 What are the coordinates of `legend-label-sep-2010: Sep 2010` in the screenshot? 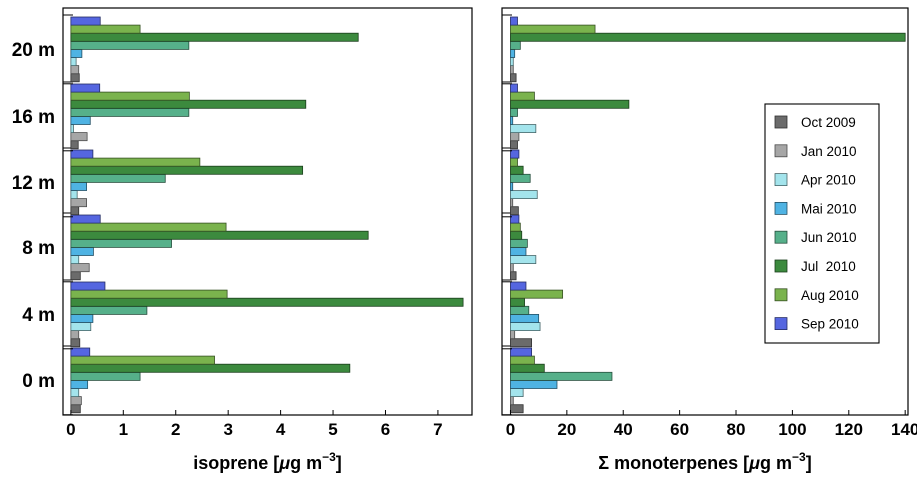 It's located at (830, 324).